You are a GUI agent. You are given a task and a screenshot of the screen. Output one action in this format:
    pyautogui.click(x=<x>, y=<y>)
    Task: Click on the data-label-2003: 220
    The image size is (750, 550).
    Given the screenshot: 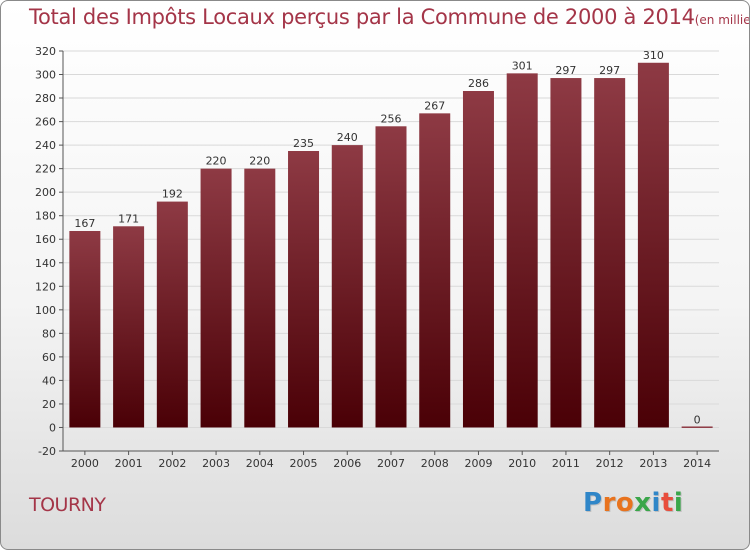 What is the action you would take?
    pyautogui.click(x=216, y=161)
    